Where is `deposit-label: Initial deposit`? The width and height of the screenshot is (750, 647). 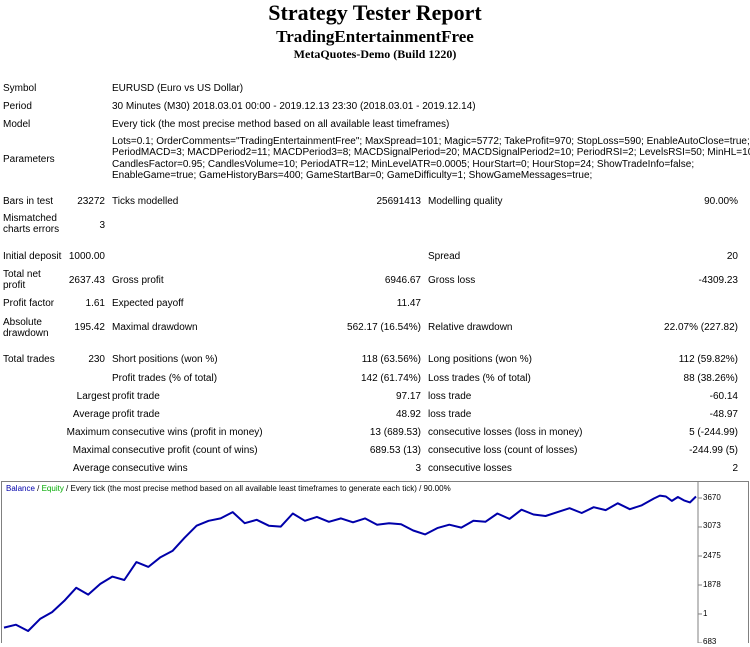
deposit-label: Initial deposit is located at coordinates (32, 256).